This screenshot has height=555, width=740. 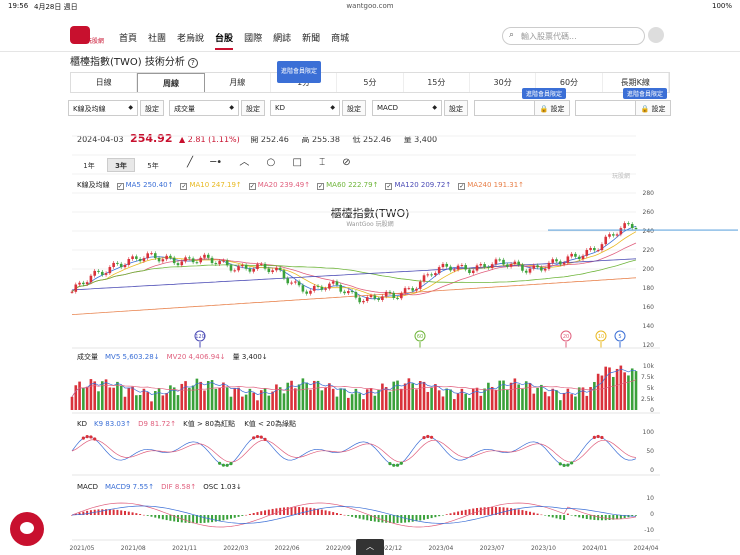 I want to click on scroll-up-button: ︿, so click(x=370, y=547).